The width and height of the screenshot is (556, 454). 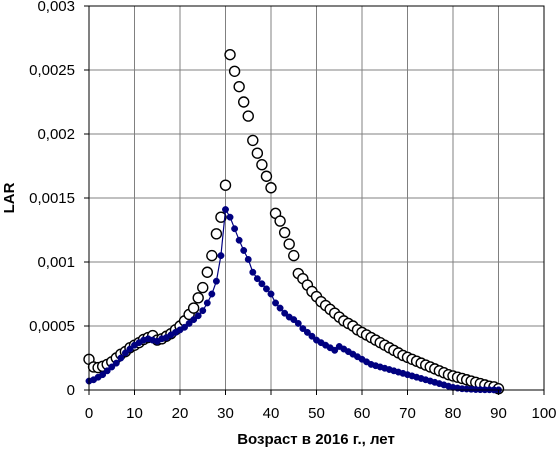 What do you see at coordinates (271, 413) in the screenshot?
I see `x-tick-label: 40` at bounding box center [271, 413].